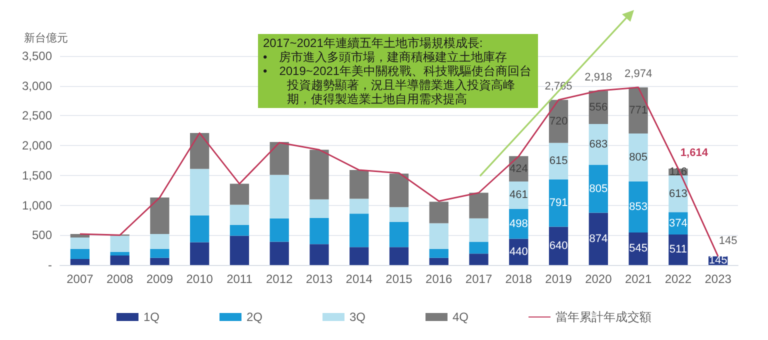 The width and height of the screenshot is (768, 340). I want to click on y-axis-title: 新台億元, so click(46, 38).